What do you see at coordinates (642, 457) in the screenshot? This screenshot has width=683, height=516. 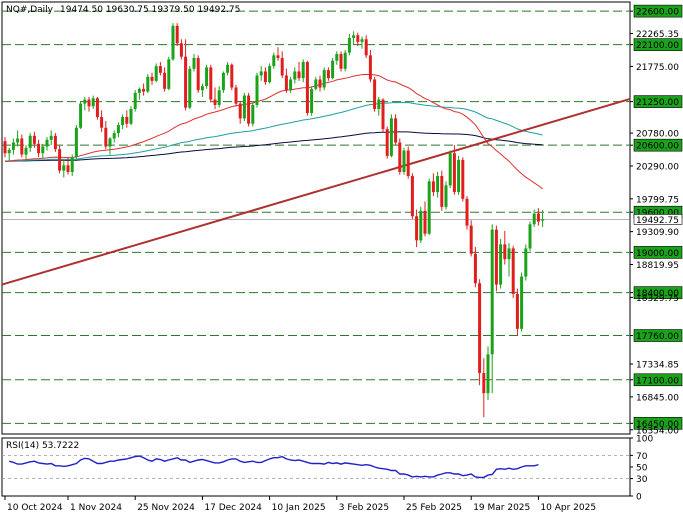 I see `rsi-tick-label: 70` at bounding box center [642, 457].